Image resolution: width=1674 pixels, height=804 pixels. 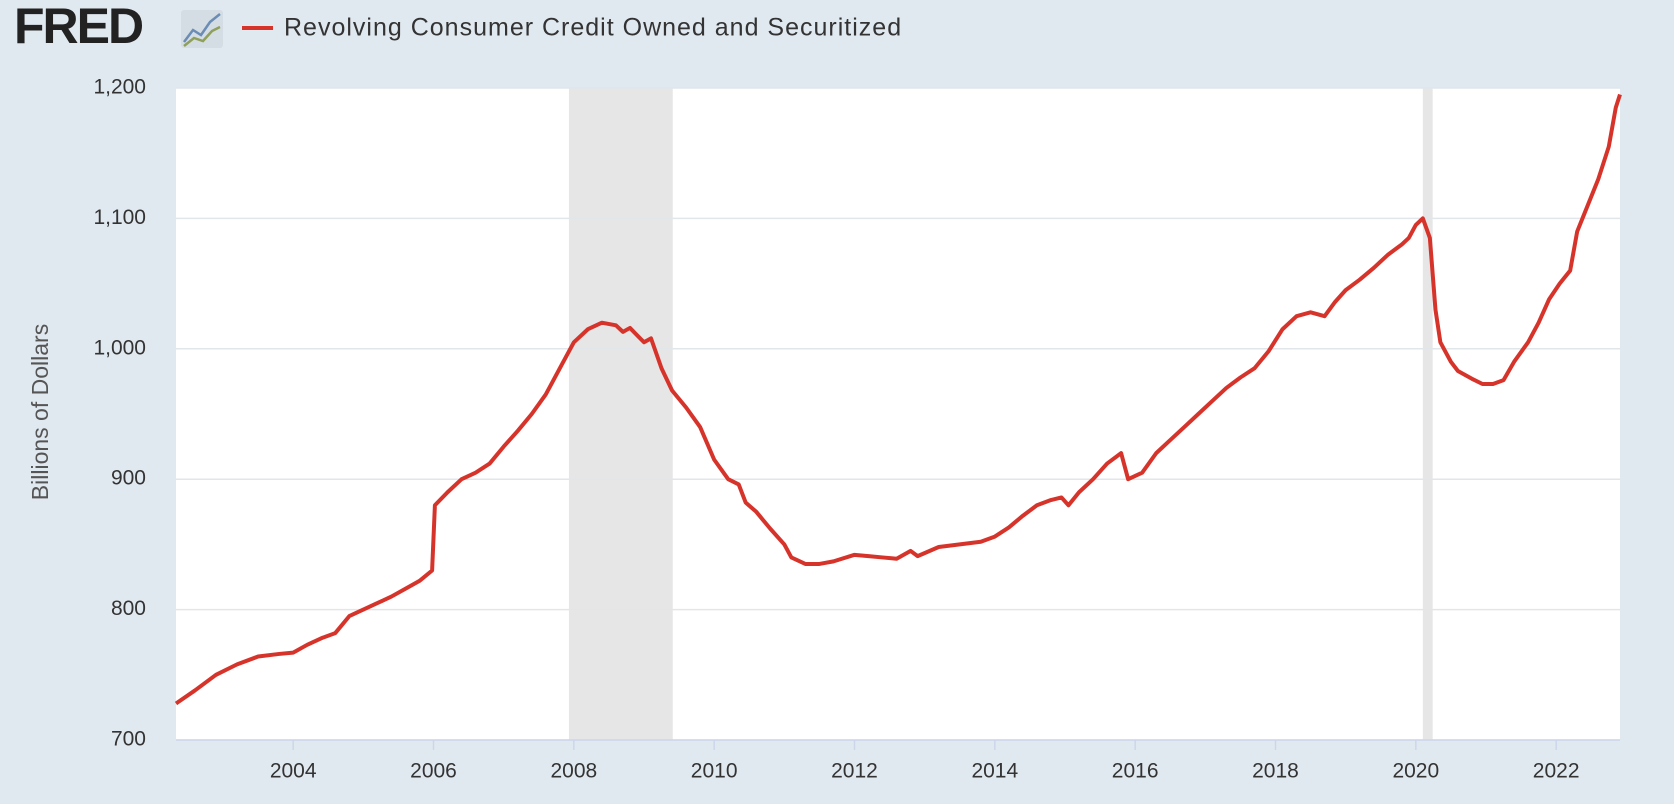 What do you see at coordinates (128, 478) in the screenshot?
I see `y-tick-label: 900` at bounding box center [128, 478].